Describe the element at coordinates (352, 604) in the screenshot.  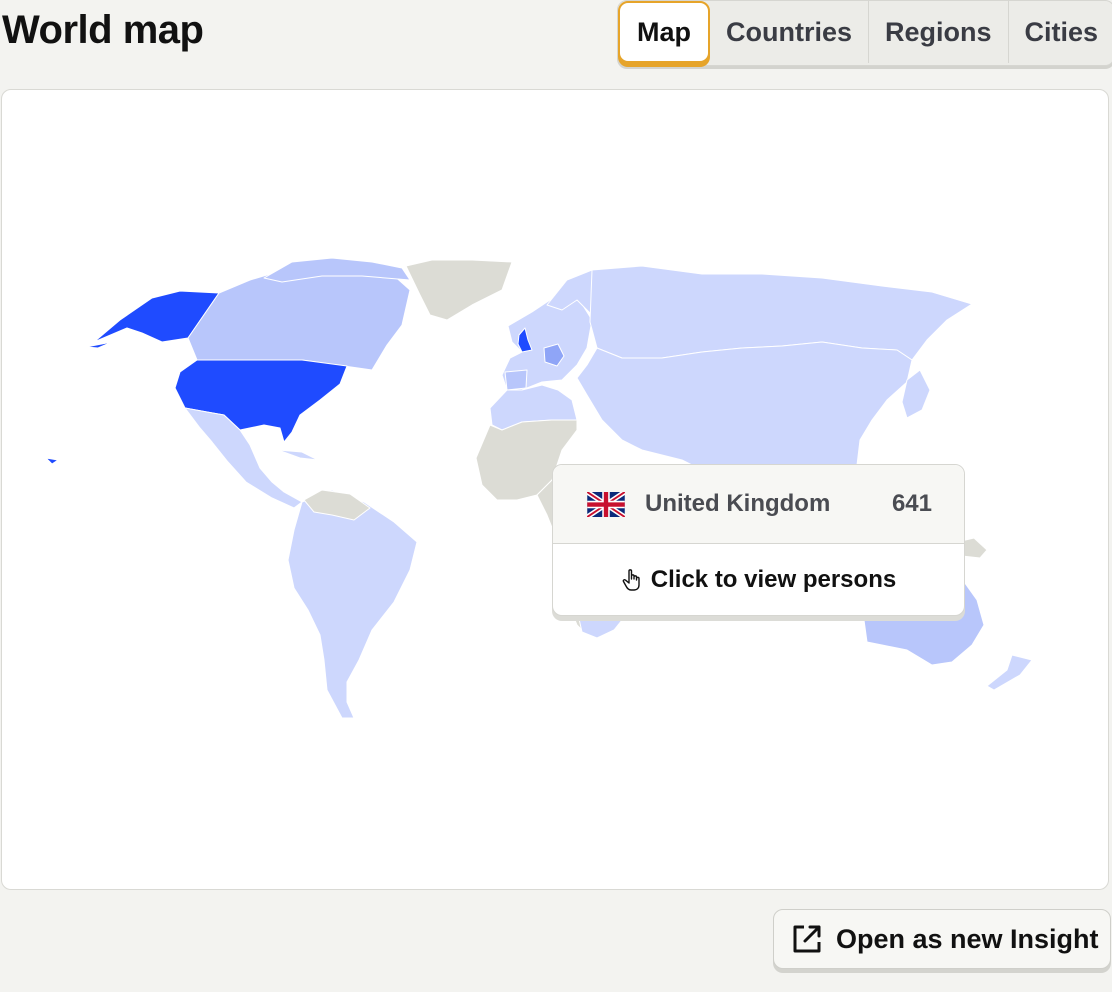
I see `south-america` at that location.